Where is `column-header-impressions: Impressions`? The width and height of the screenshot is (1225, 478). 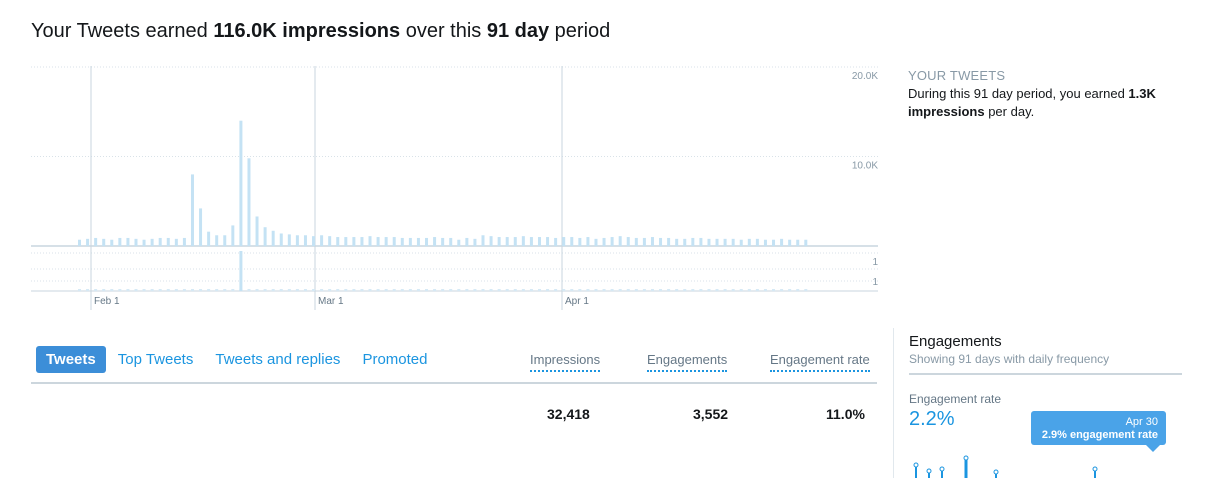 column-header-impressions: Impressions is located at coordinates (565, 362).